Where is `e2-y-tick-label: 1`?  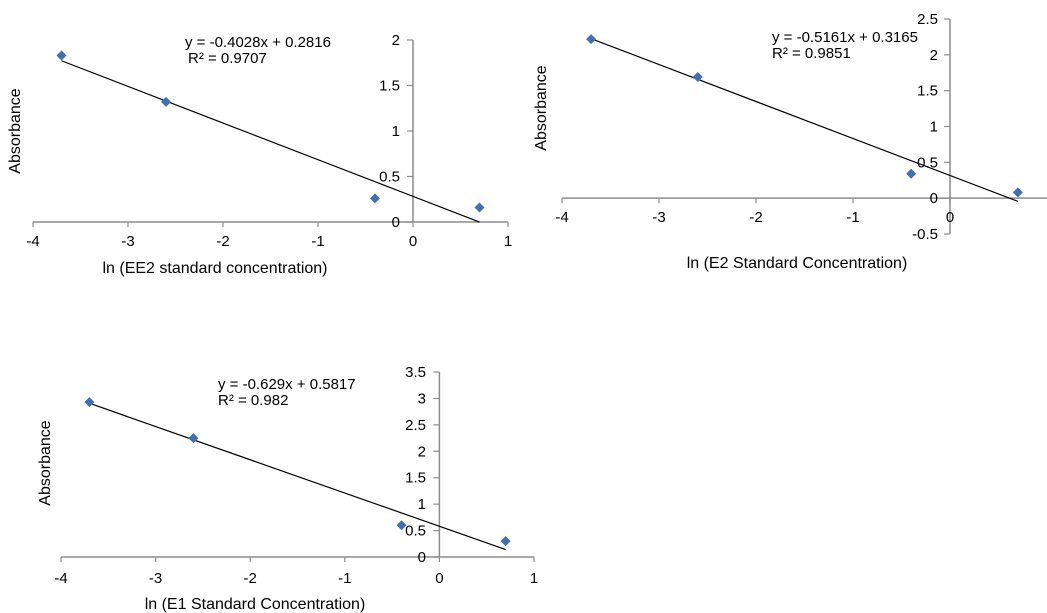 e2-y-tick-label: 1 is located at coordinates (934, 127).